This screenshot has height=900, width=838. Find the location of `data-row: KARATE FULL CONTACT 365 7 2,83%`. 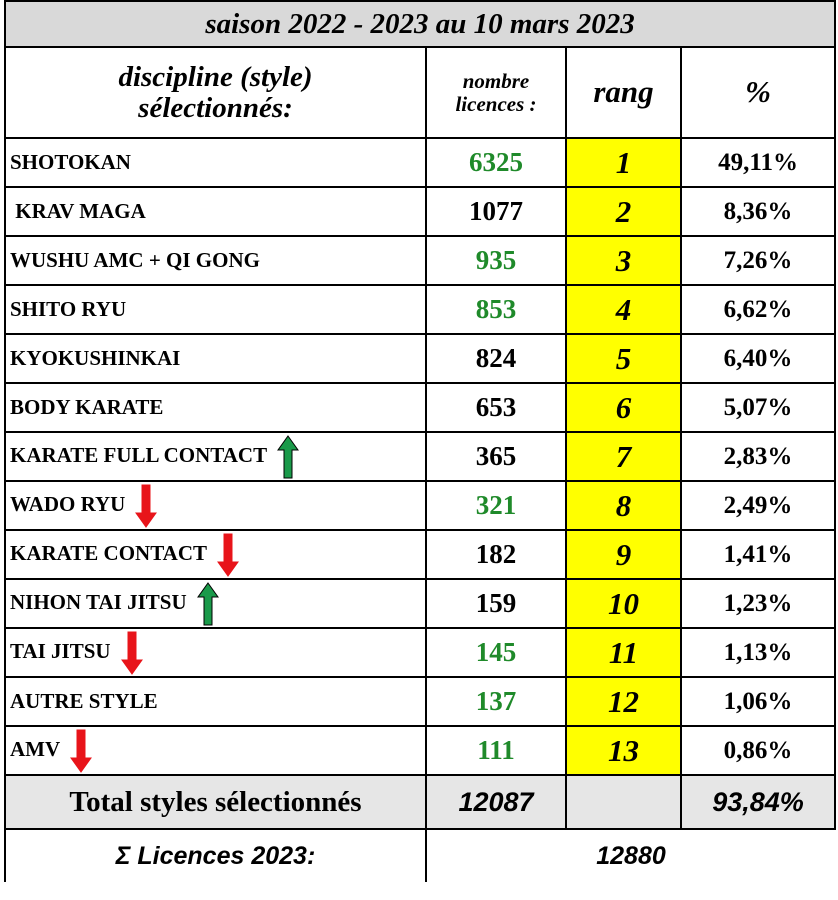

data-row: KARATE FULL CONTACT 365 7 2,83% is located at coordinates (420, 456).